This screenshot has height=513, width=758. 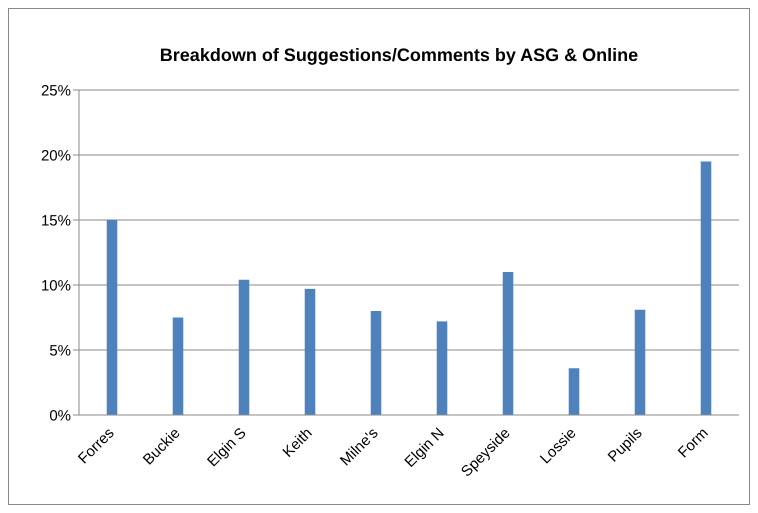 I want to click on y-tick-label: 20%, so click(x=55, y=155).